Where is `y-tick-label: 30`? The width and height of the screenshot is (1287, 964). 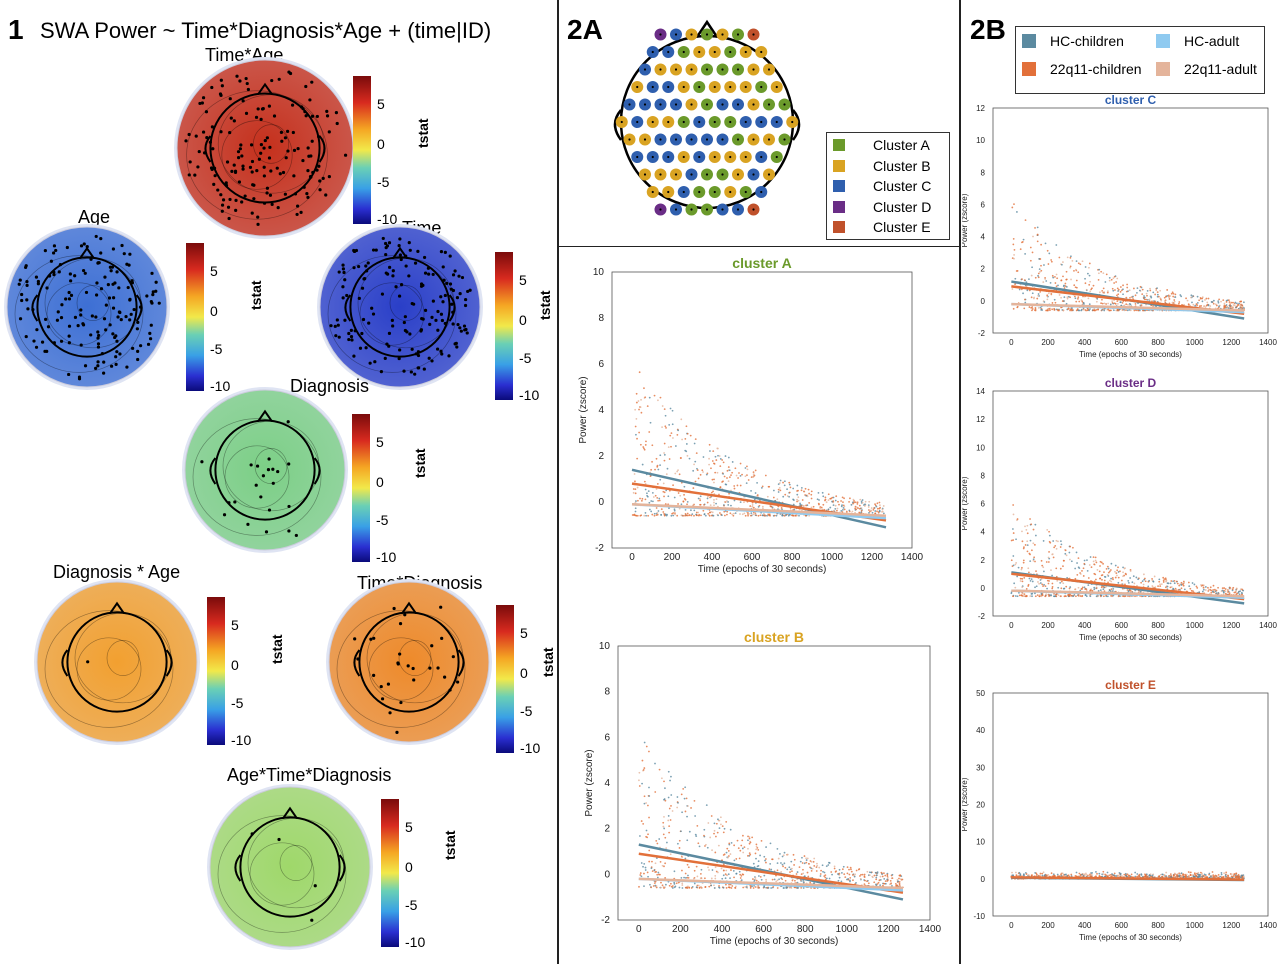 y-tick-label: 30 is located at coordinates (980, 767).